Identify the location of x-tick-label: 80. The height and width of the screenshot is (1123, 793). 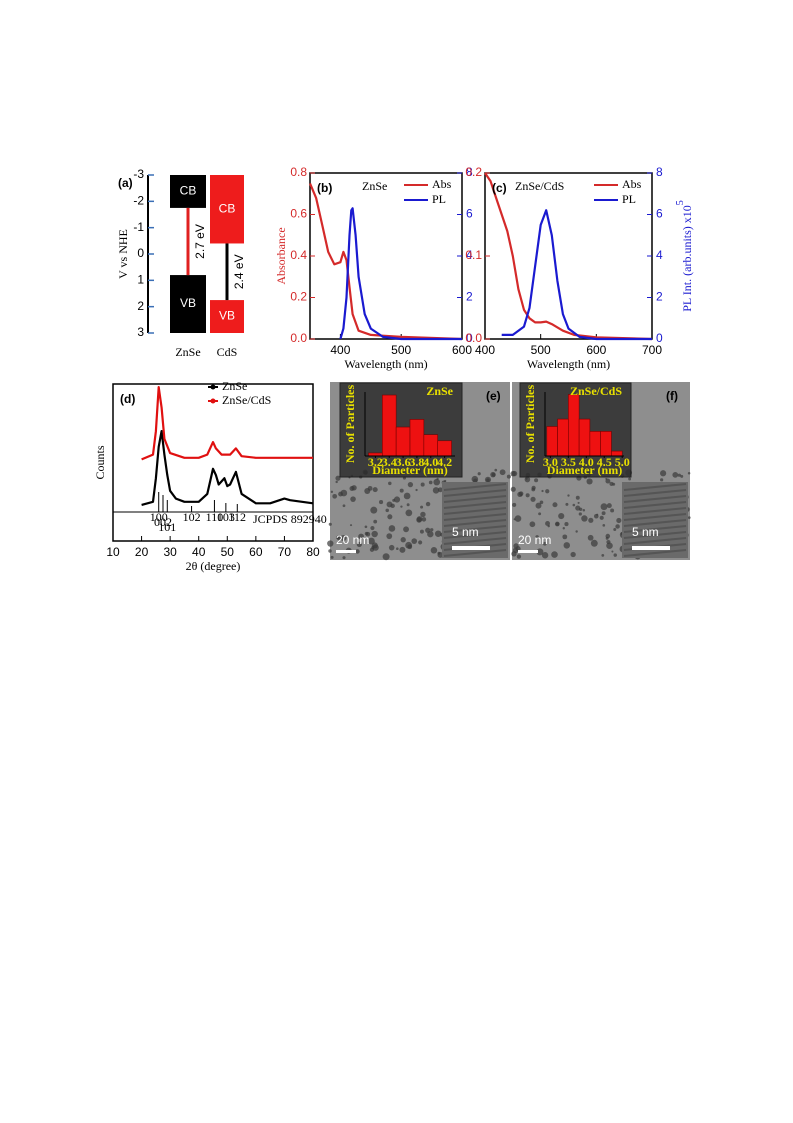
(313, 552).